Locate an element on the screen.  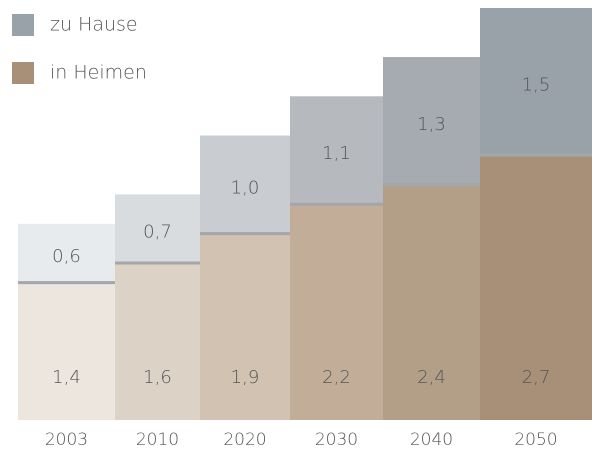
value-label: 1,3 is located at coordinates (431, 124).